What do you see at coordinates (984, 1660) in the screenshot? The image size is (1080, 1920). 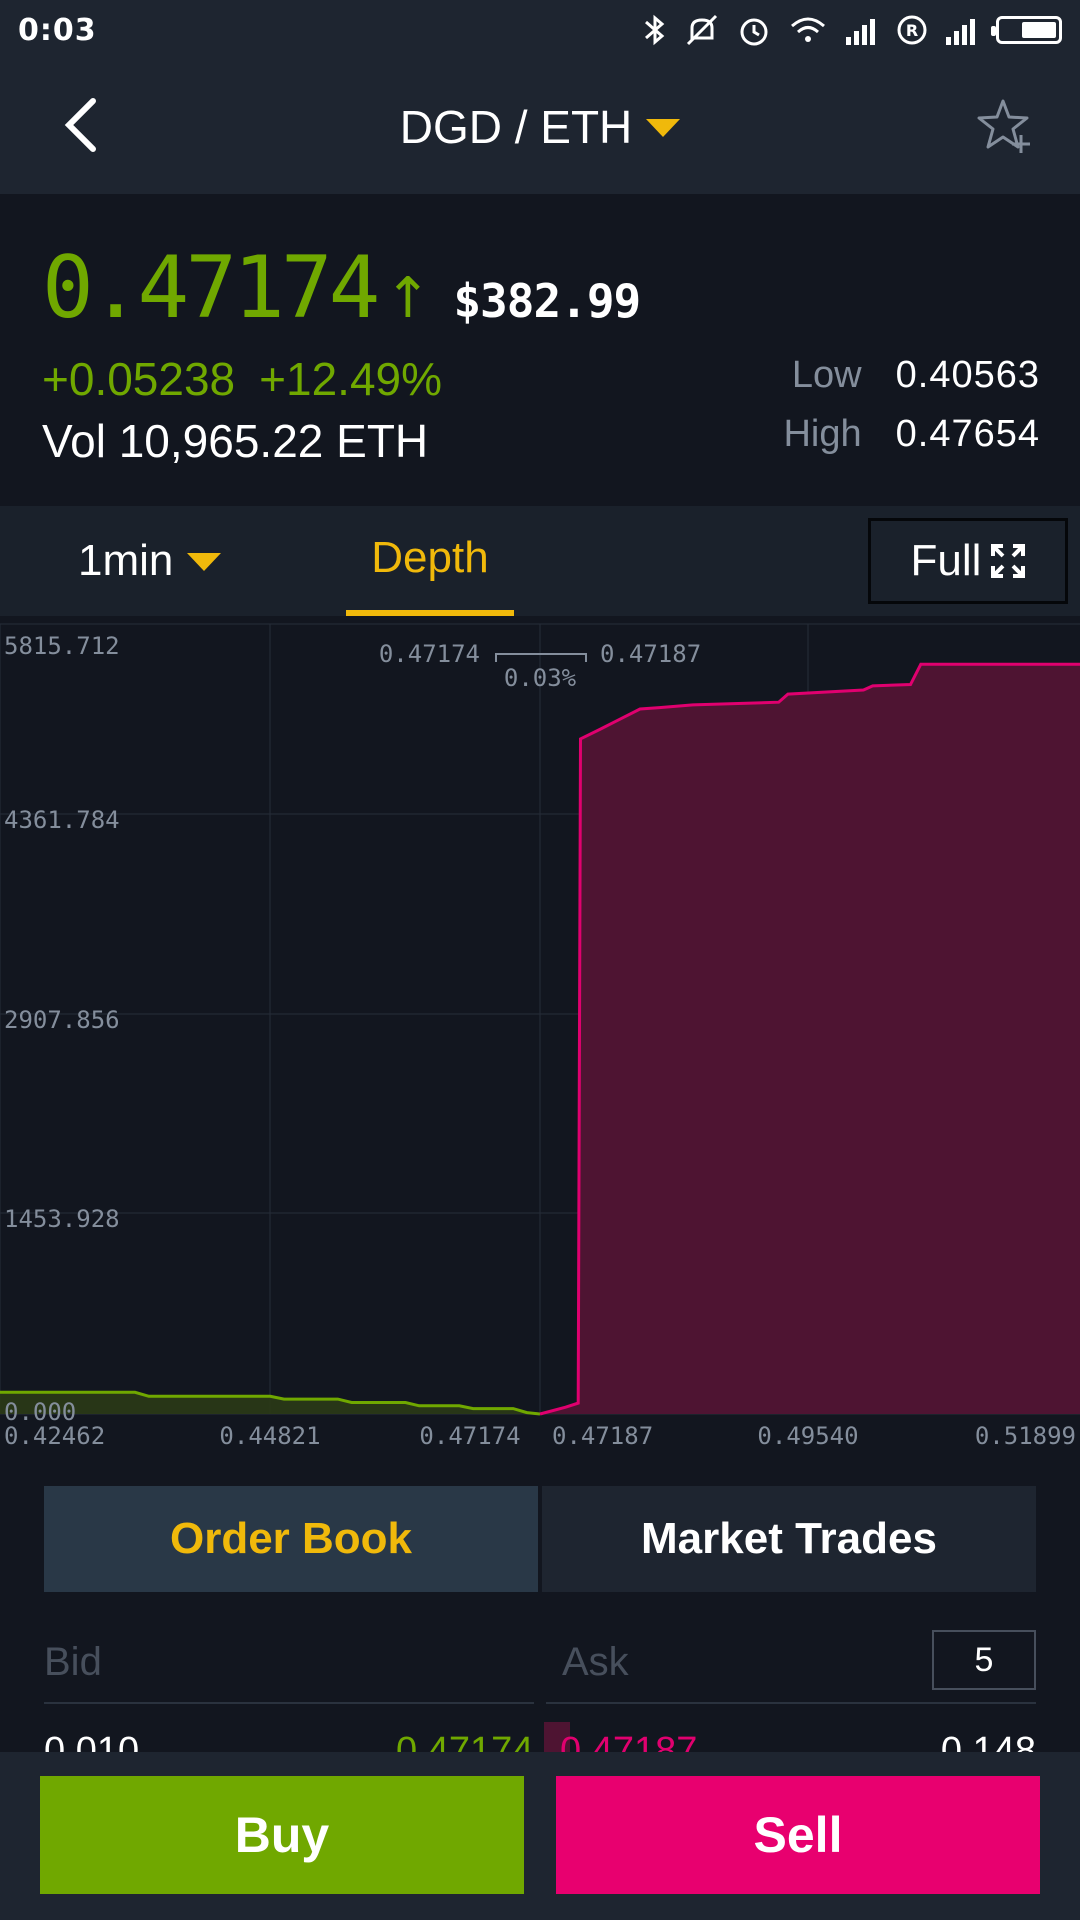 I see `depth-selector: 5` at bounding box center [984, 1660].